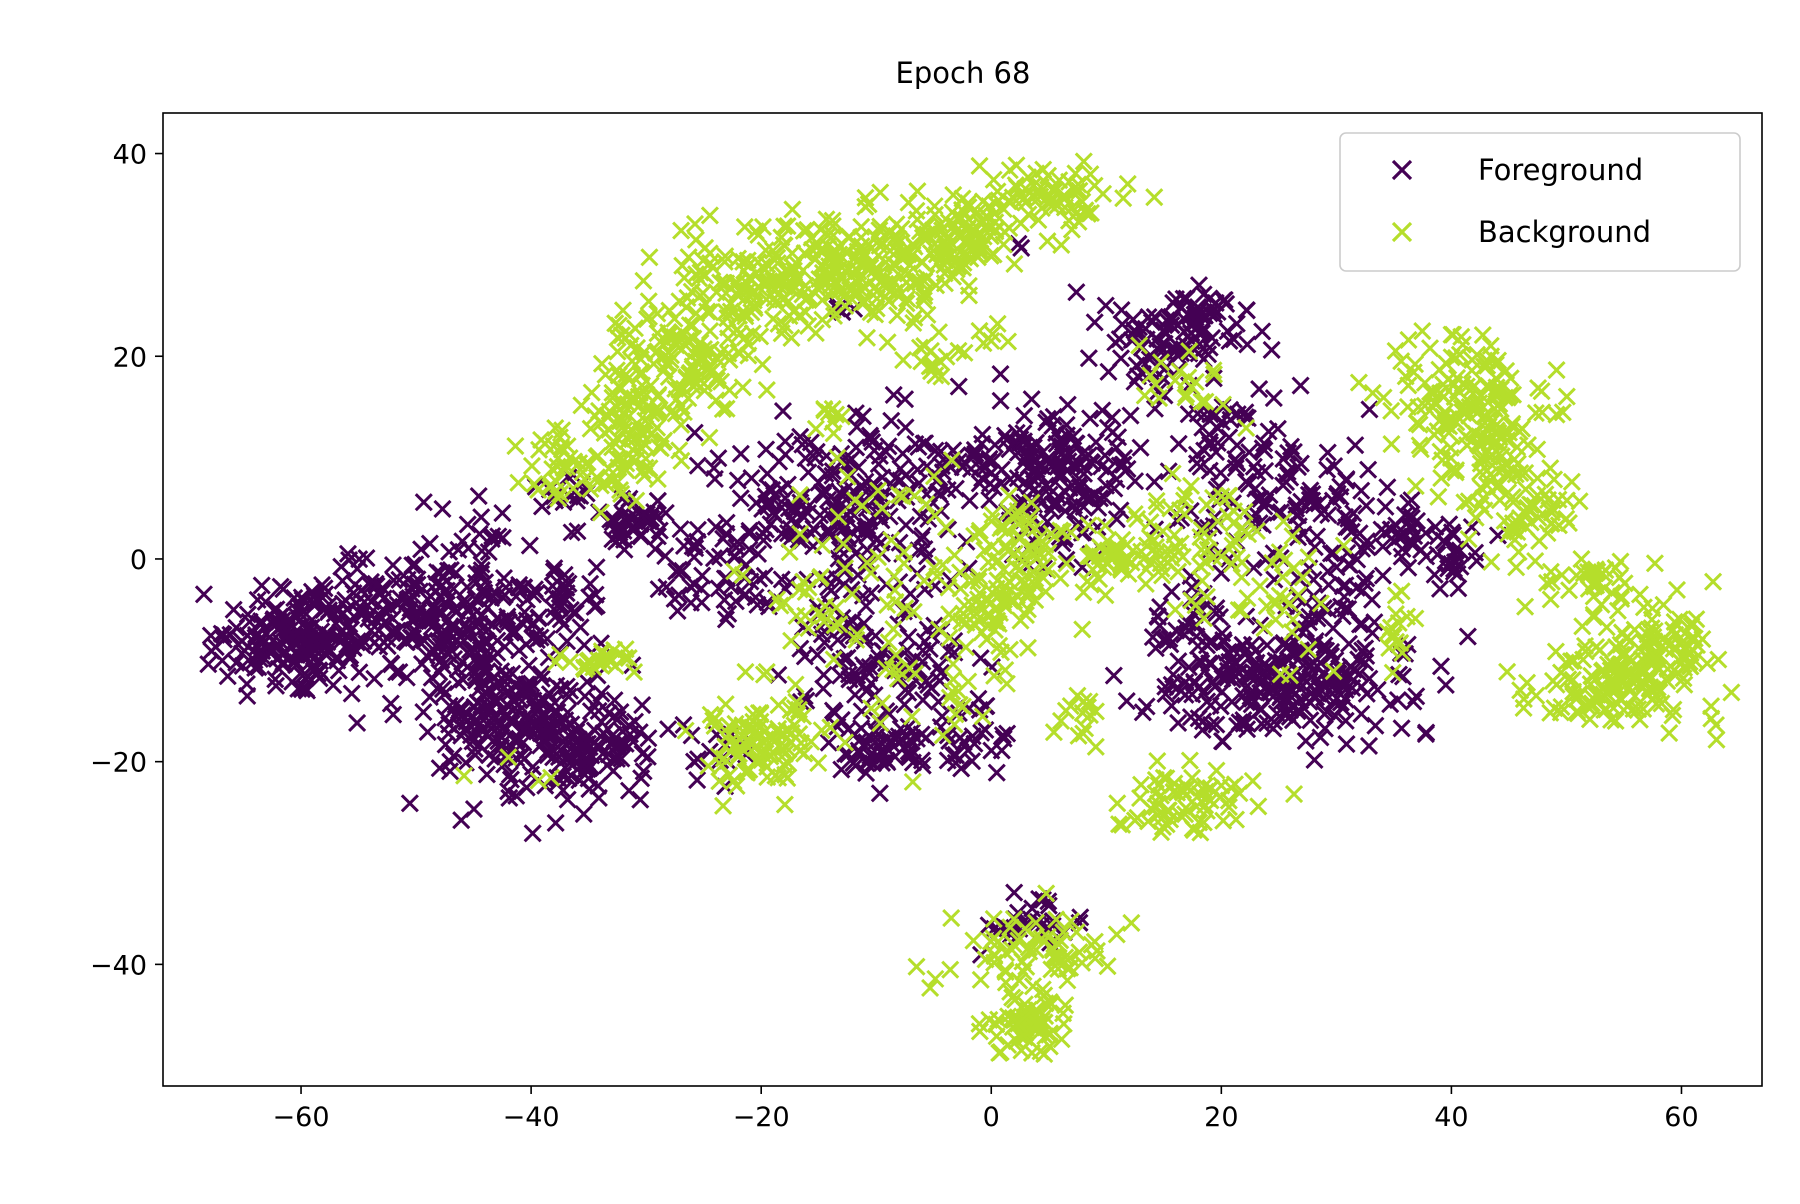  Describe the element at coordinates (138, 560) in the screenshot. I see `y-tick-label: 0` at that location.